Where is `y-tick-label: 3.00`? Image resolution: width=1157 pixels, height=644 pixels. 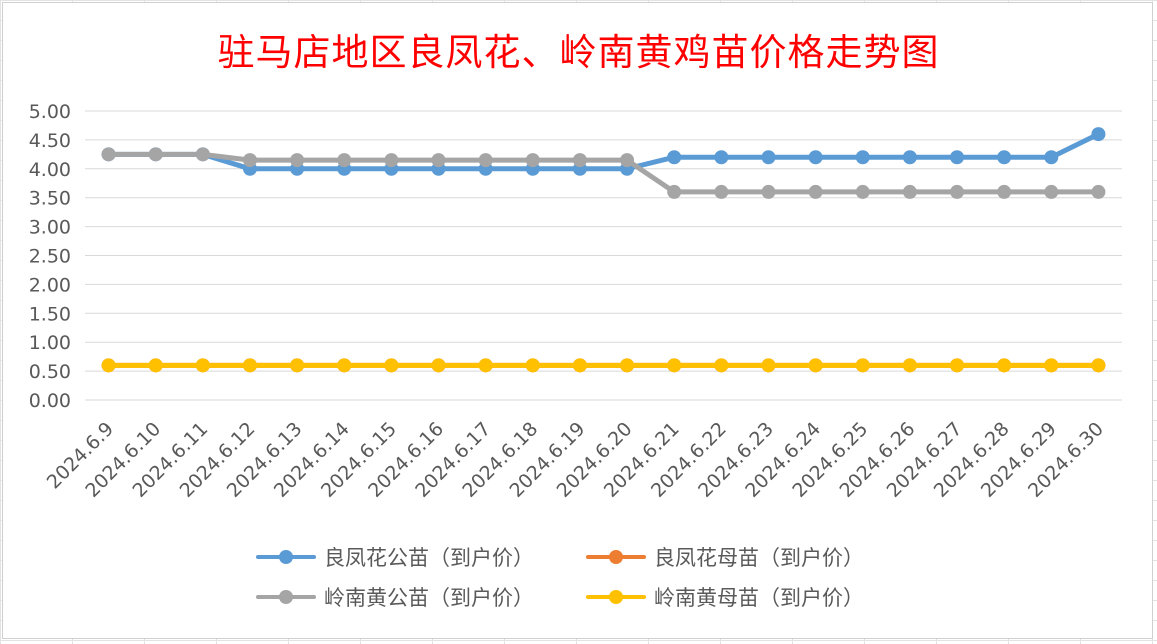
y-tick-label: 3.00 is located at coordinates (50, 228).